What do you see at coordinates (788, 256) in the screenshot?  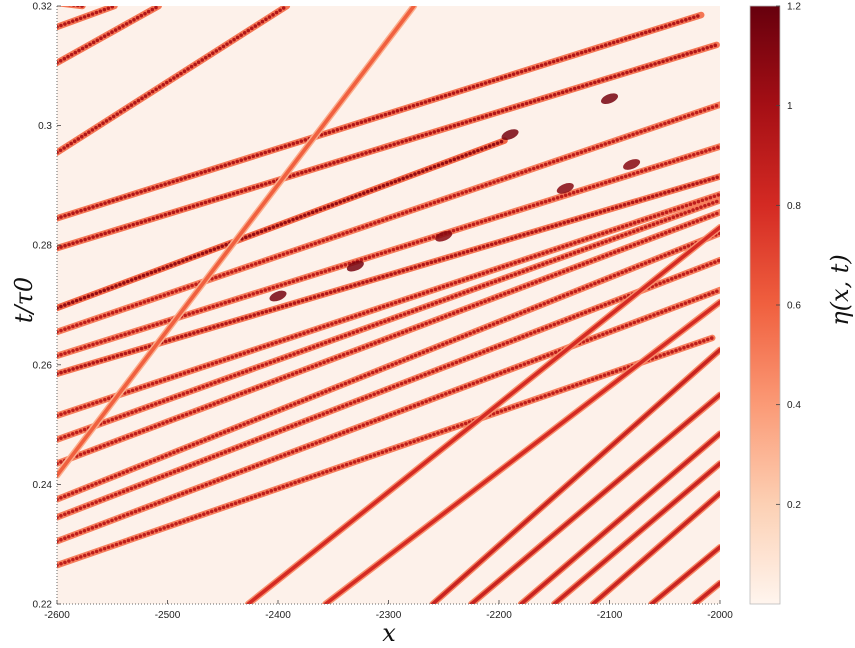 I see `colorbar-ticks: 0.2 0.4 0.6 0.8 1 1.2` at bounding box center [788, 256].